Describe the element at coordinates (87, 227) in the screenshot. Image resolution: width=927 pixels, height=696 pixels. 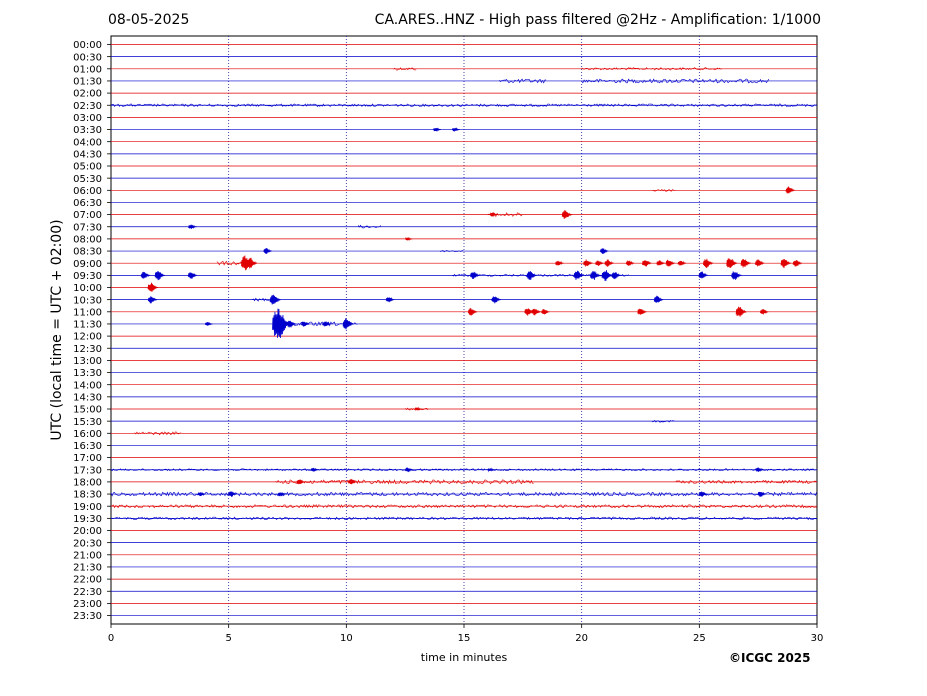
I see `y-tick-label: 07:30` at that location.